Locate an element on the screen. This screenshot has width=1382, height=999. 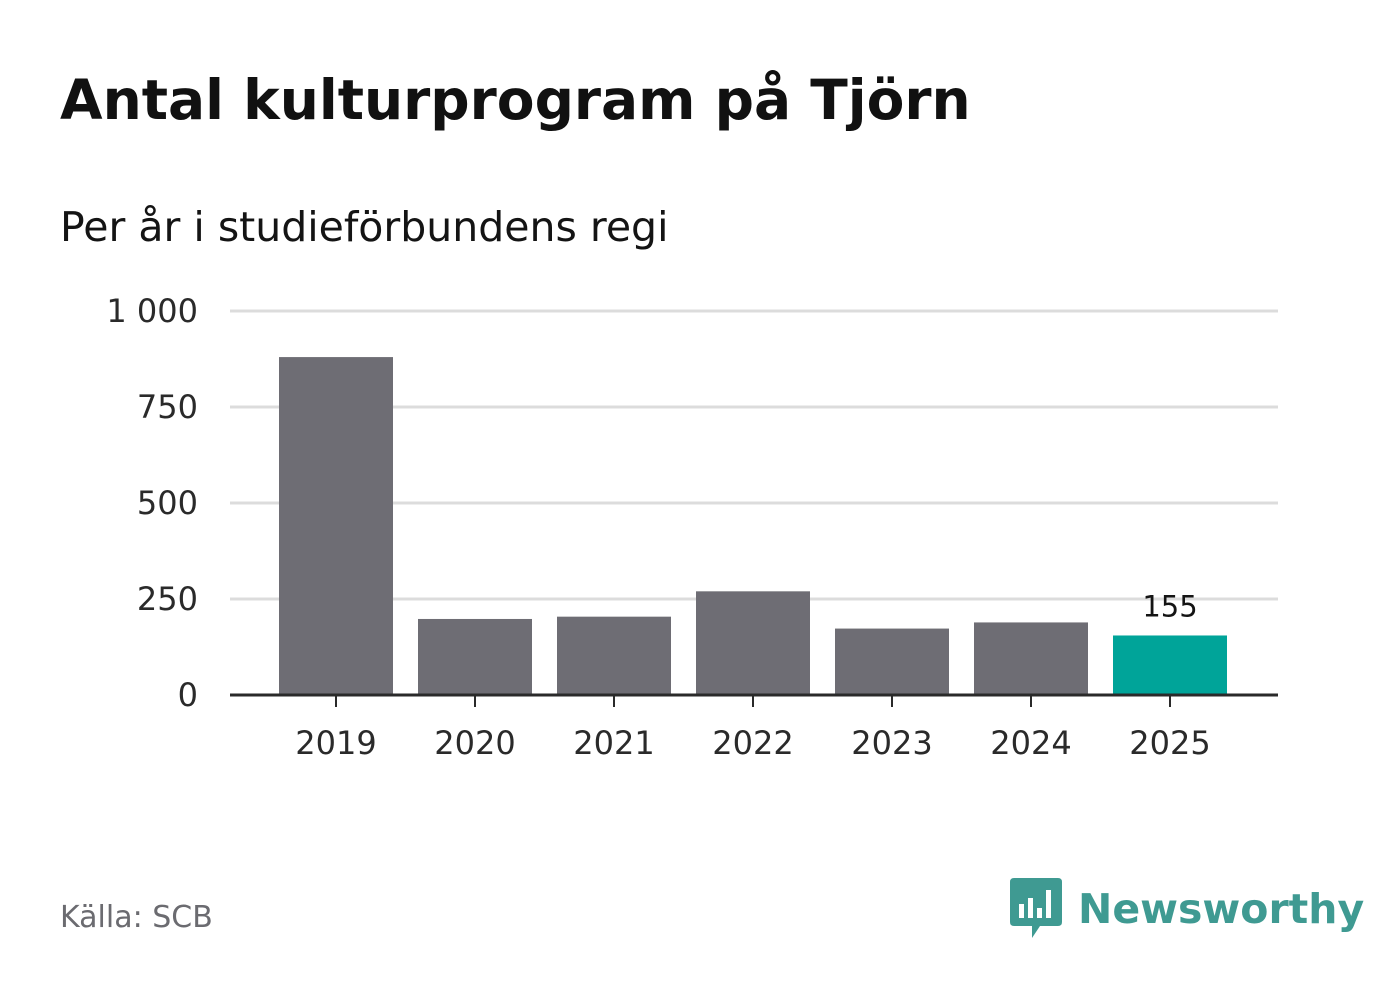
bar-2019 is located at coordinates (336, 526).